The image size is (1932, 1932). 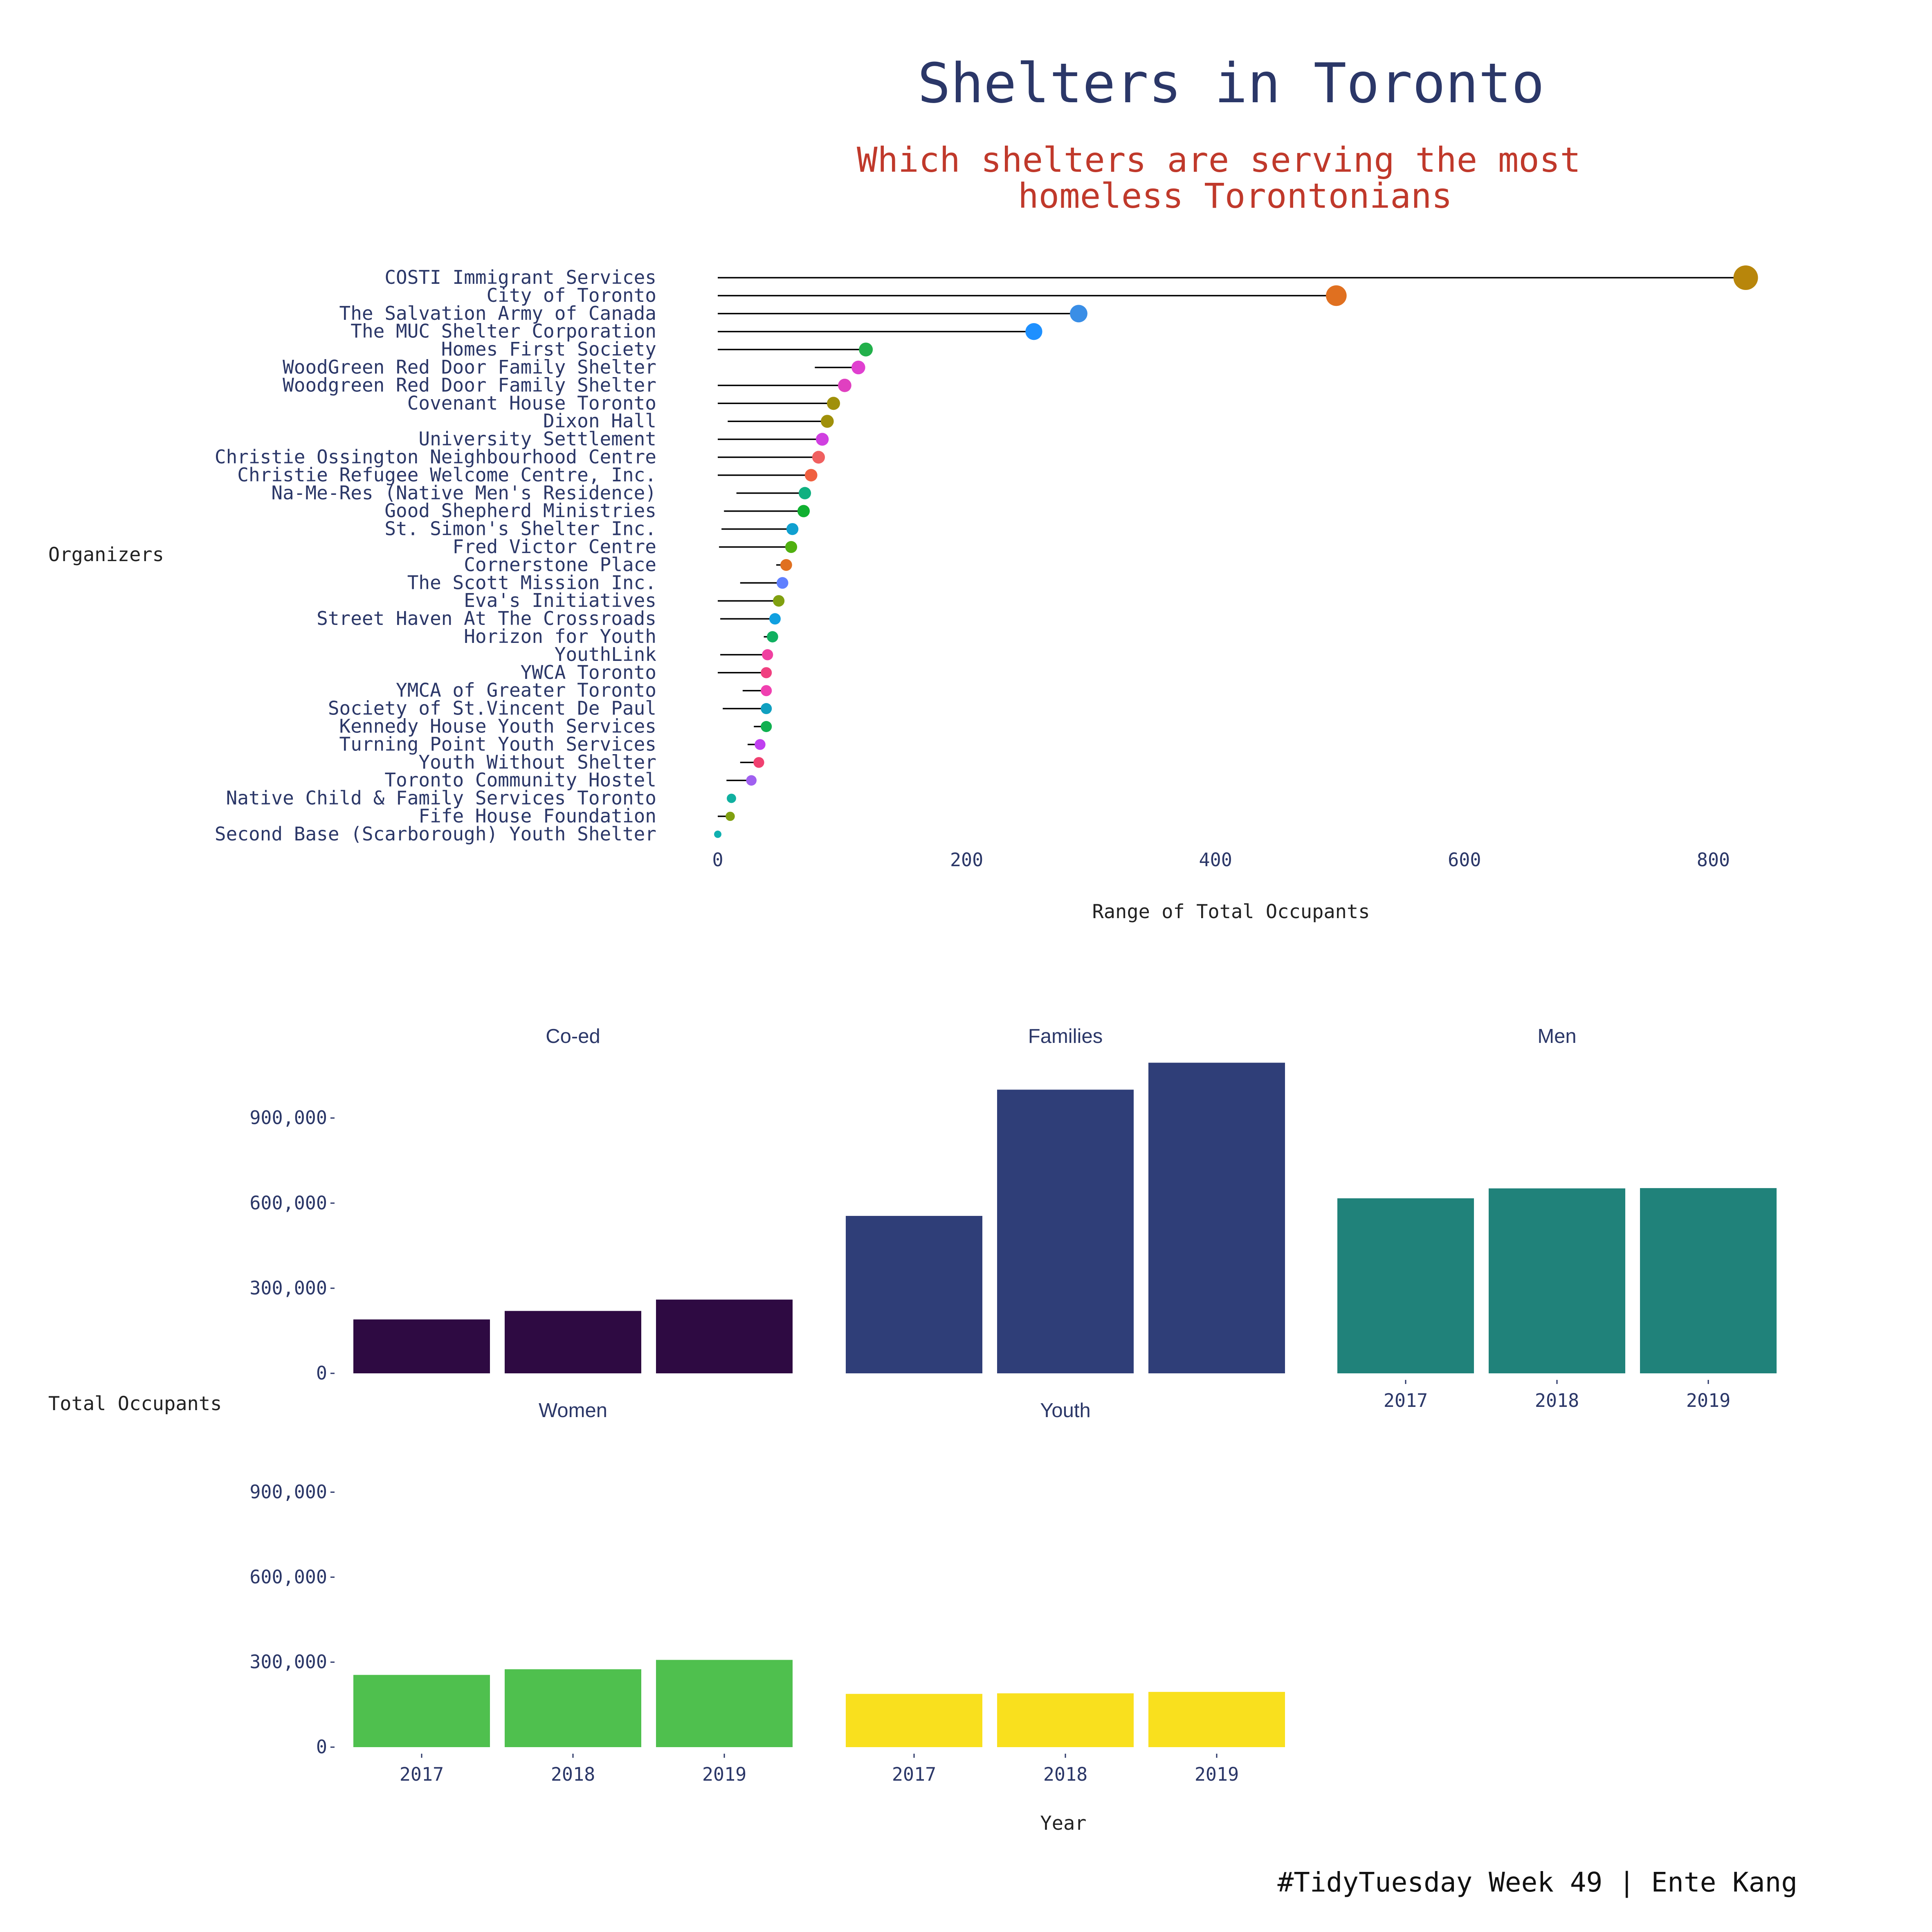 What do you see at coordinates (599, 421) in the screenshot?
I see `organizer-label: Dixon Hall` at bounding box center [599, 421].